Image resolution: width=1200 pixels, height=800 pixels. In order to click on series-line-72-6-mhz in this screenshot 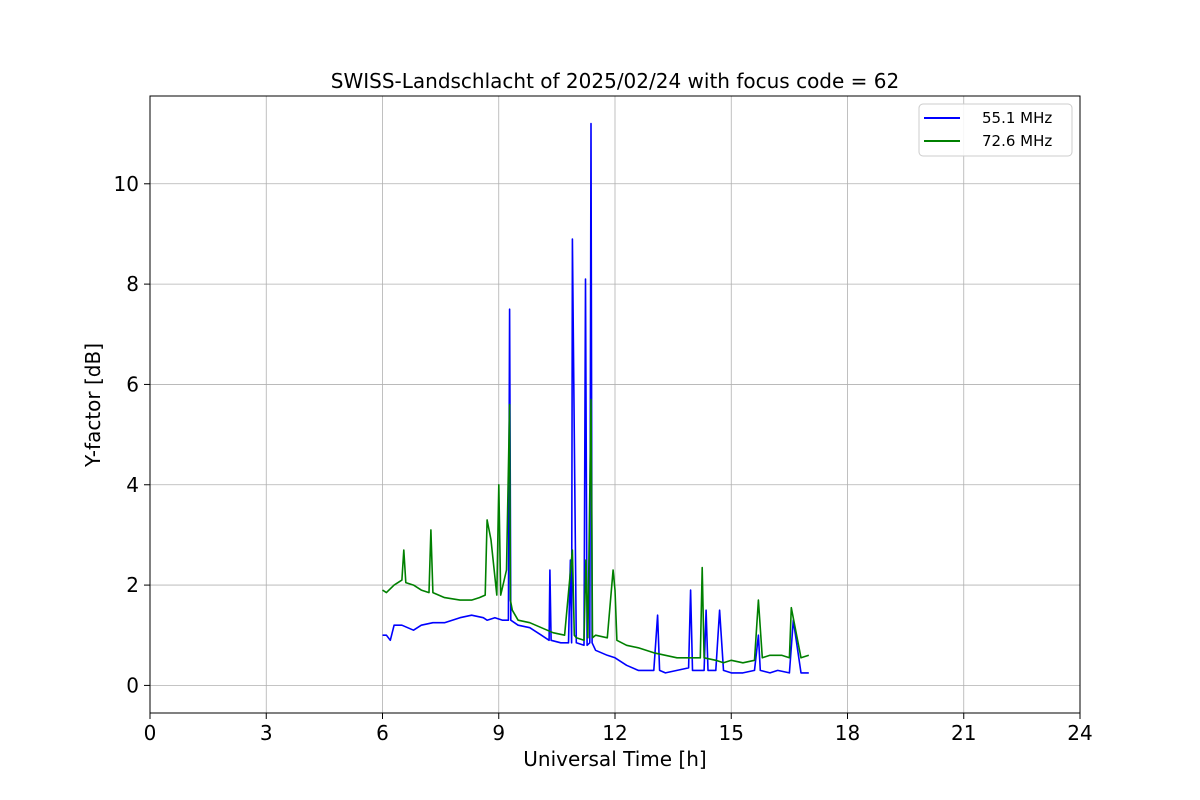, I will do `click(596, 531)`.